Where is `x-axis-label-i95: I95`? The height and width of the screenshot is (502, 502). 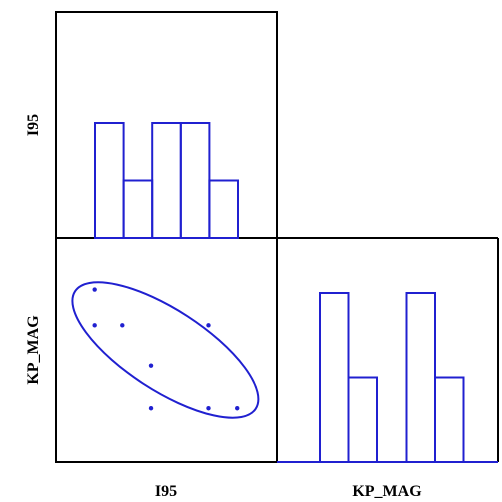
x-axis-label-i95: I95 is located at coordinates (166, 491).